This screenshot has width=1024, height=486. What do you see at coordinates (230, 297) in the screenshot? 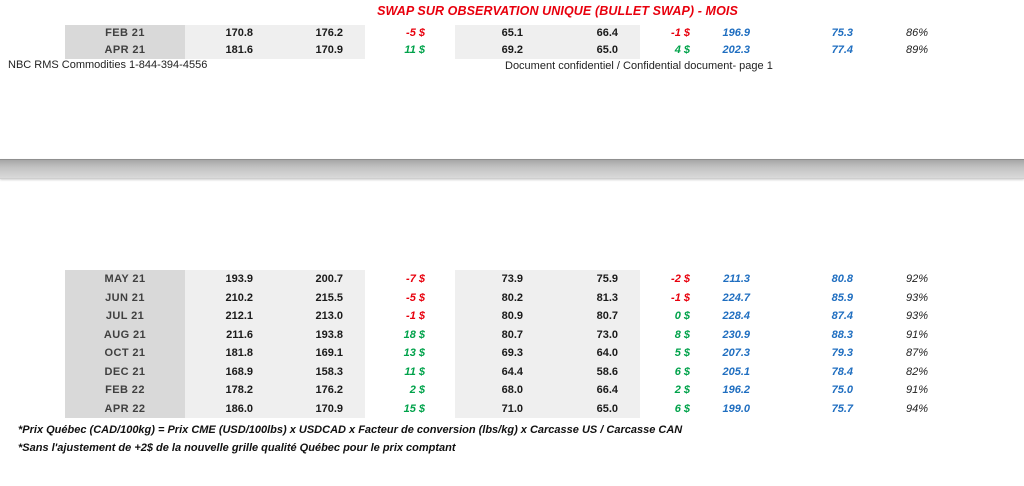
I see `value-cell: 210.2` at bounding box center [230, 297].